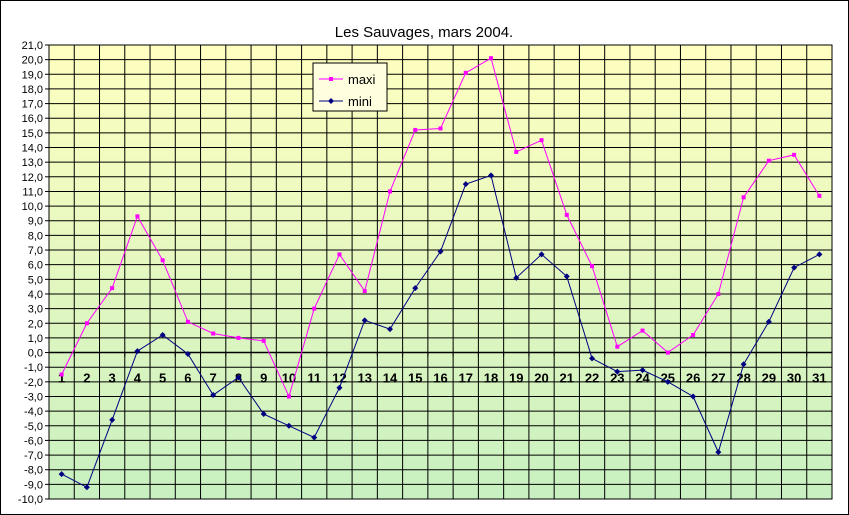 The image size is (849, 515). I want to click on x-tick-label: 24, so click(642, 378).